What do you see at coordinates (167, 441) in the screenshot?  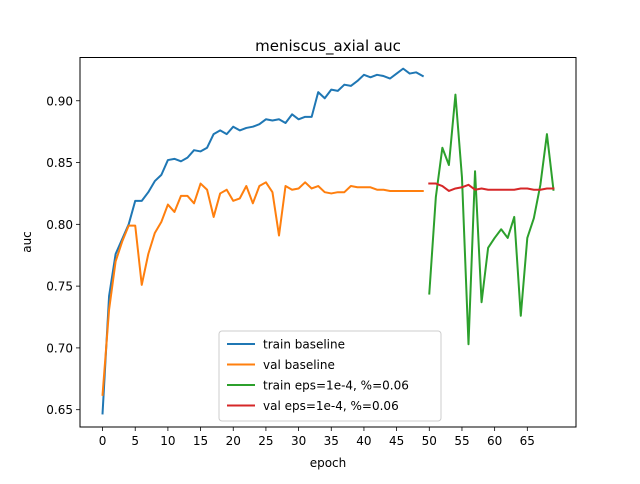 I see `x-tick-label: 10` at bounding box center [167, 441].